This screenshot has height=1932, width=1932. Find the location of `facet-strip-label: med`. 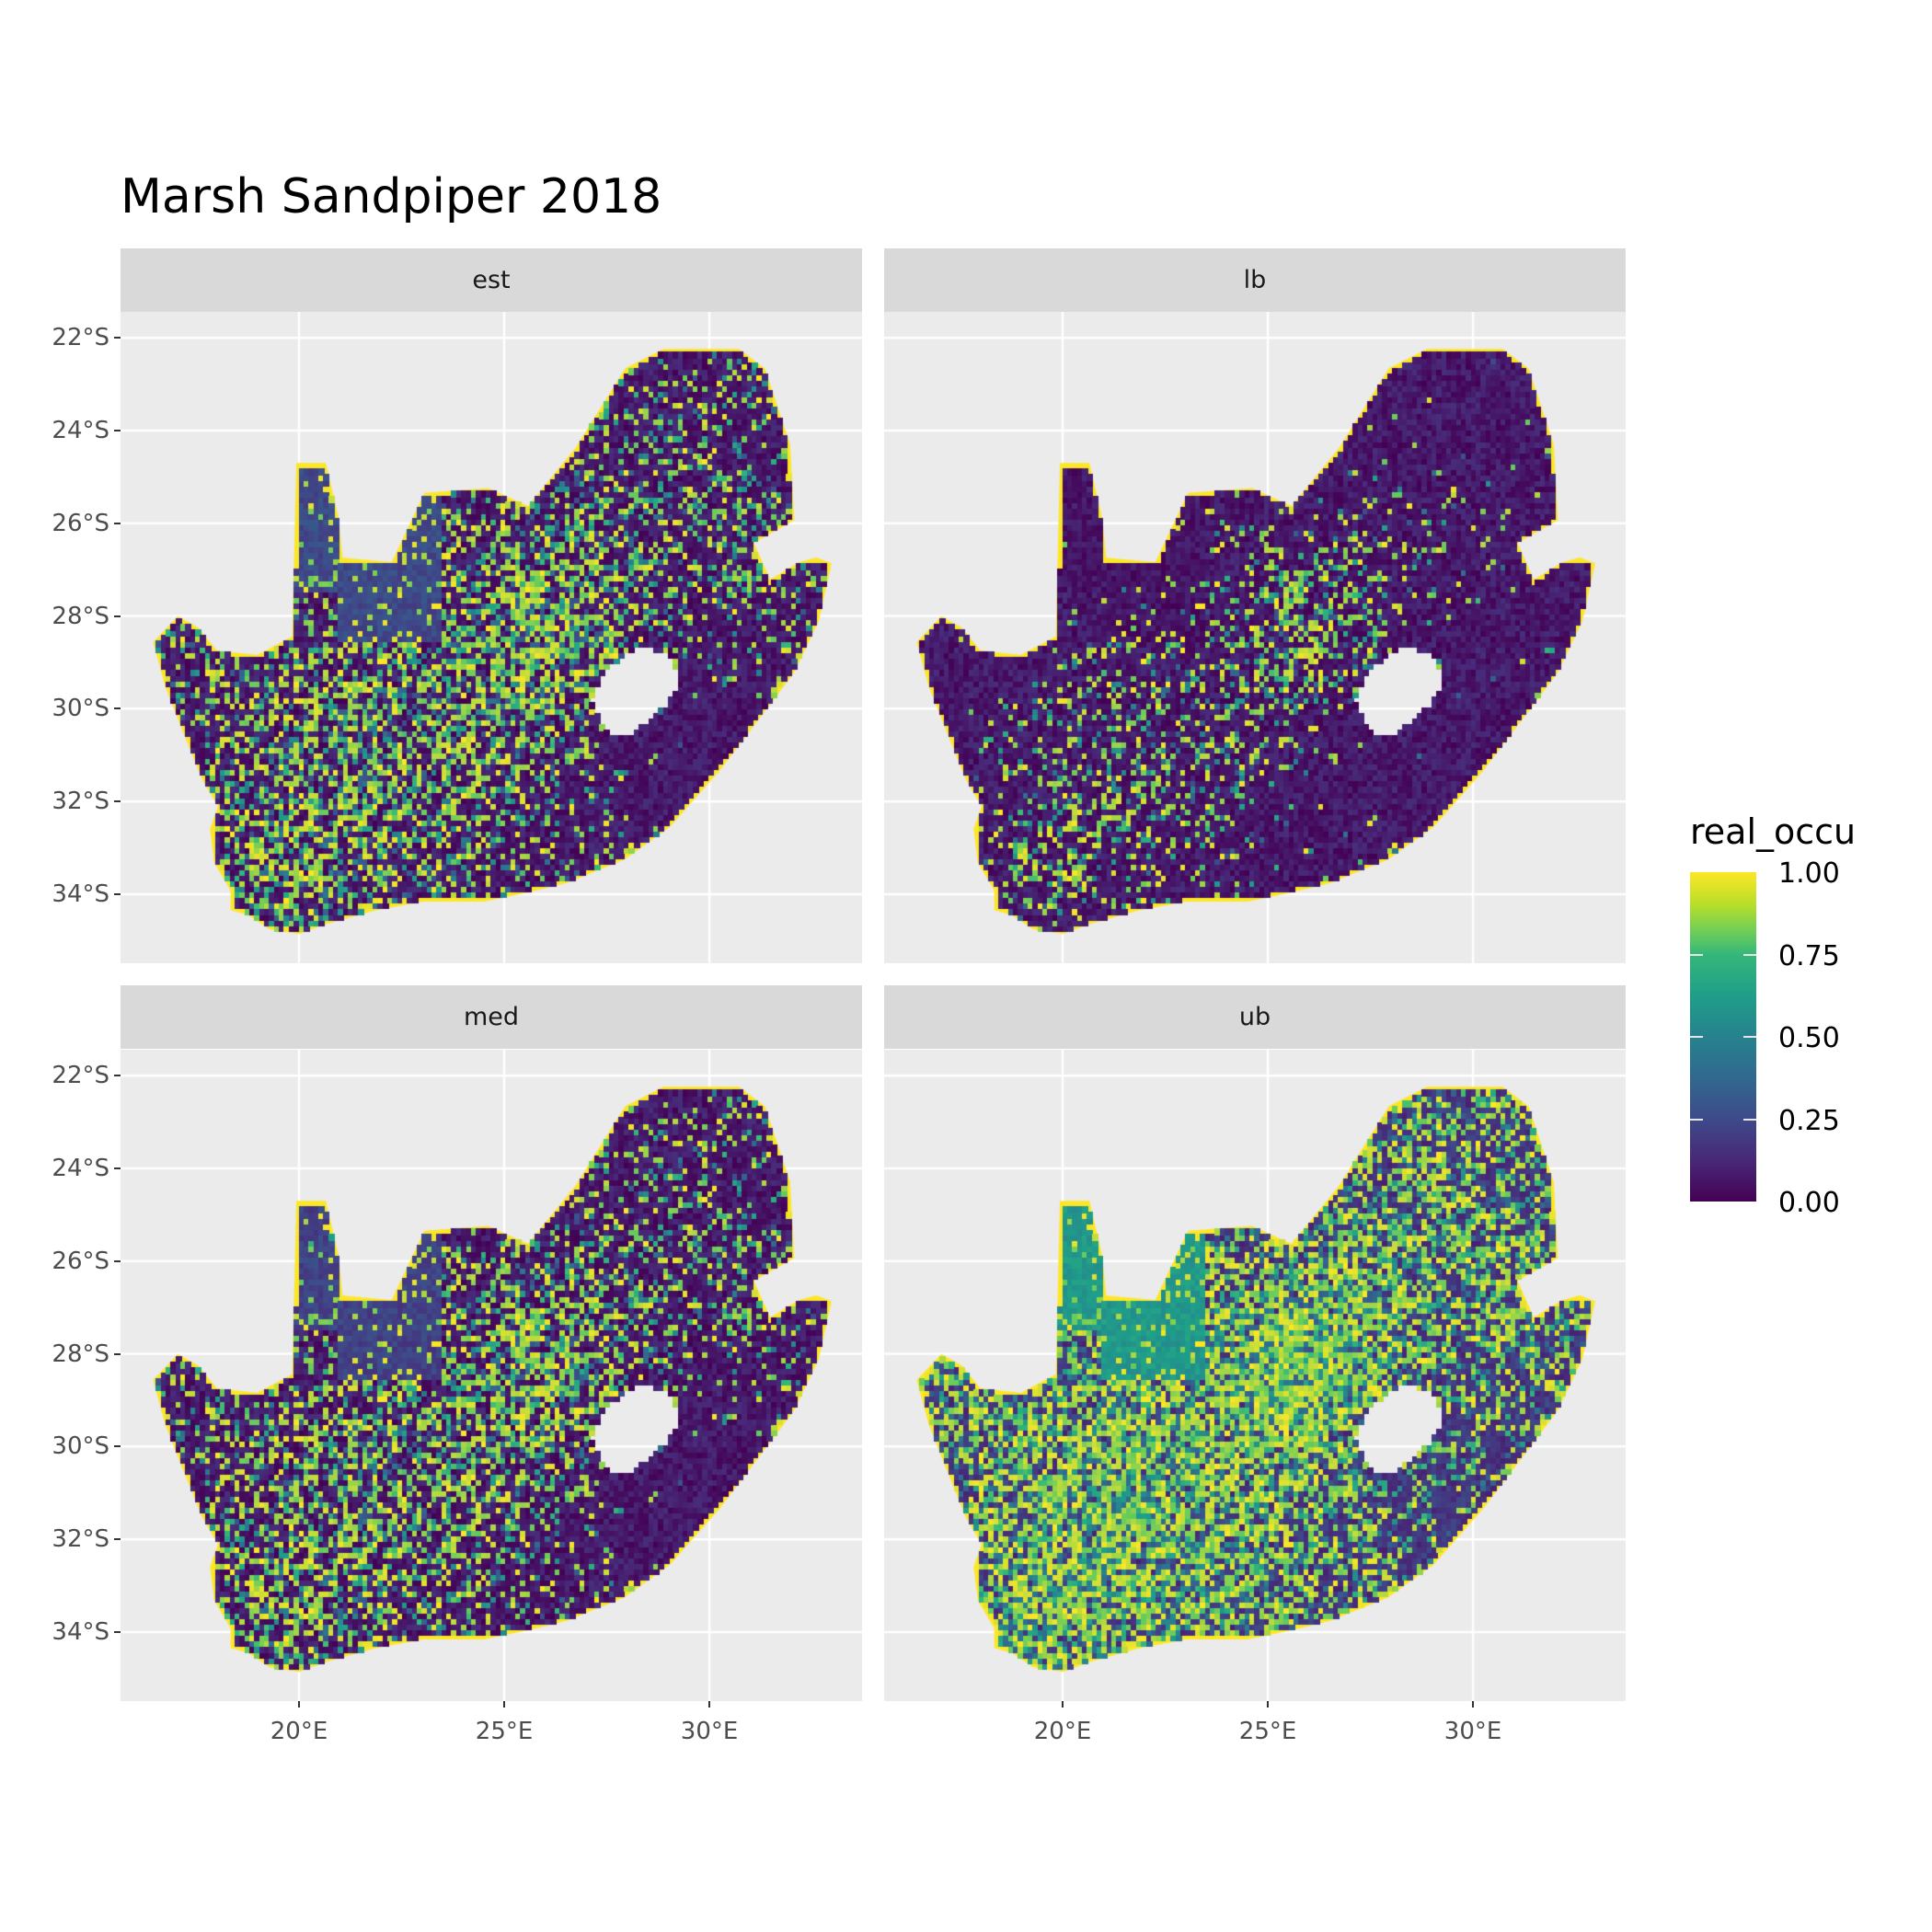

facet-strip-label: med is located at coordinates (492, 1017).